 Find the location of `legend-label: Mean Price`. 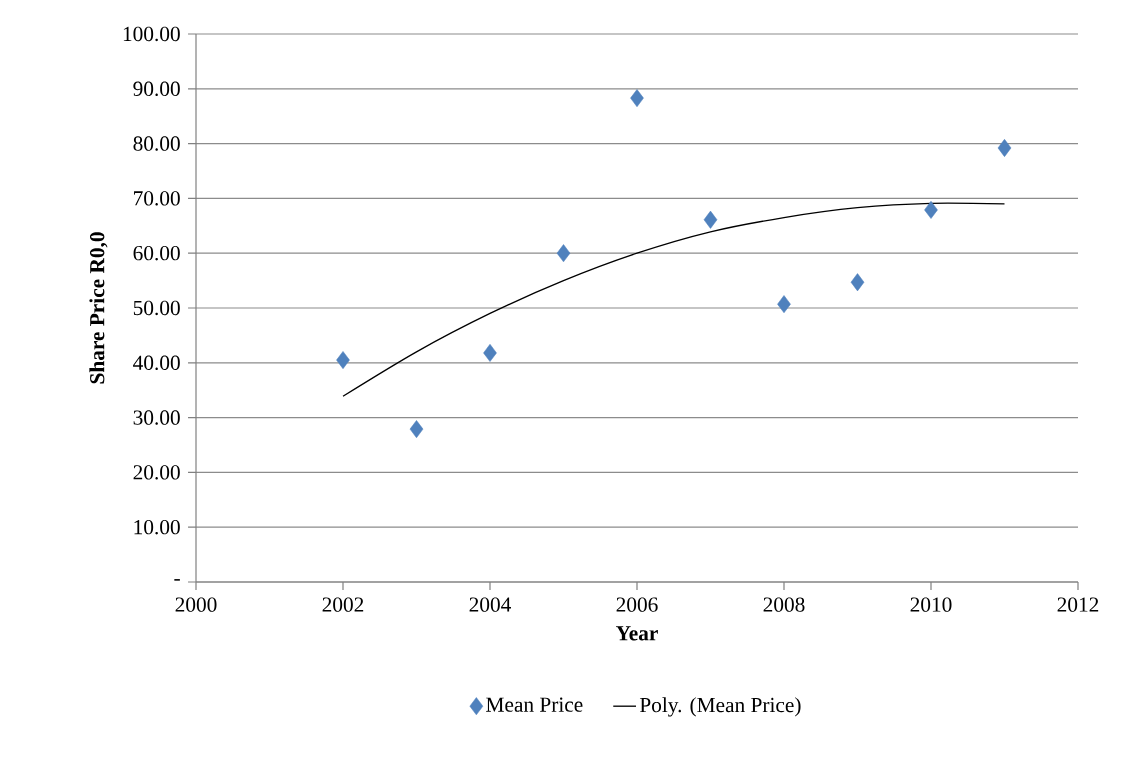

legend-label: Mean Price is located at coordinates (534, 704).